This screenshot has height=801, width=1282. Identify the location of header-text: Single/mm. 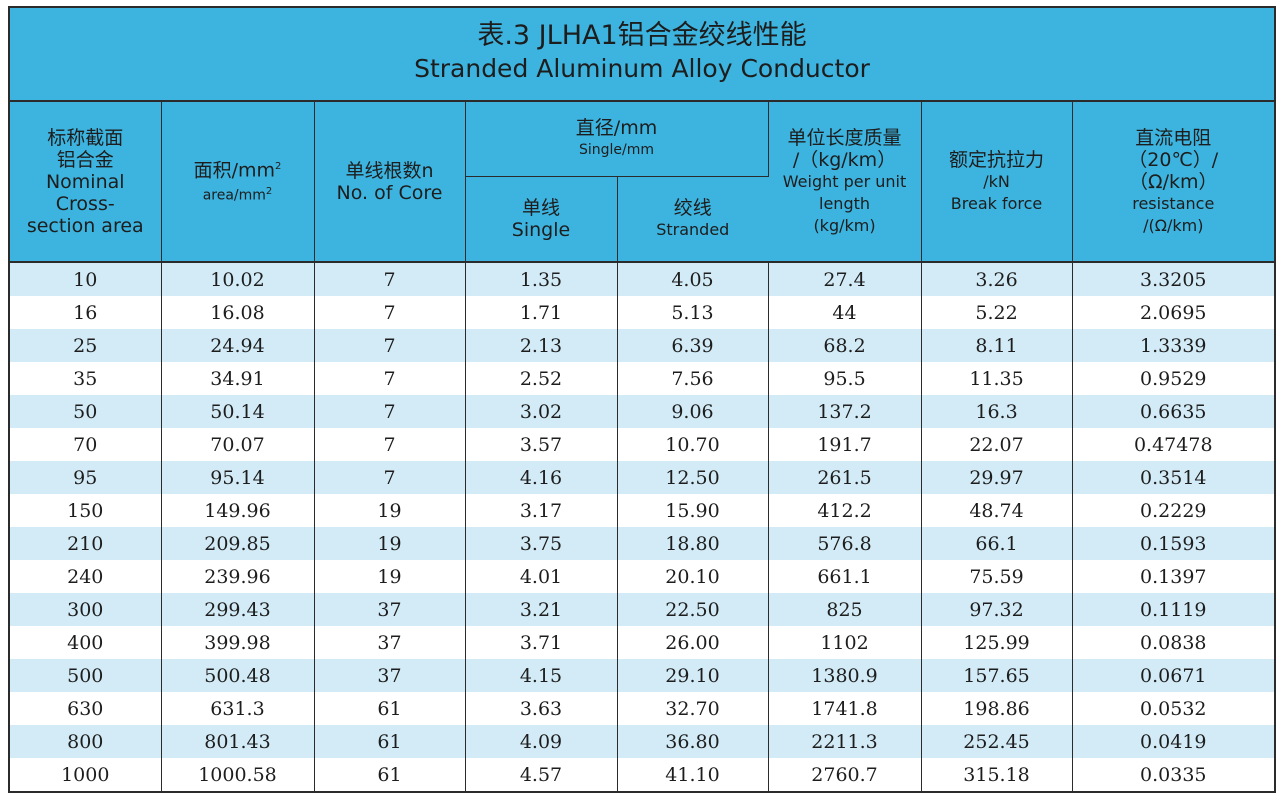
(616, 150).